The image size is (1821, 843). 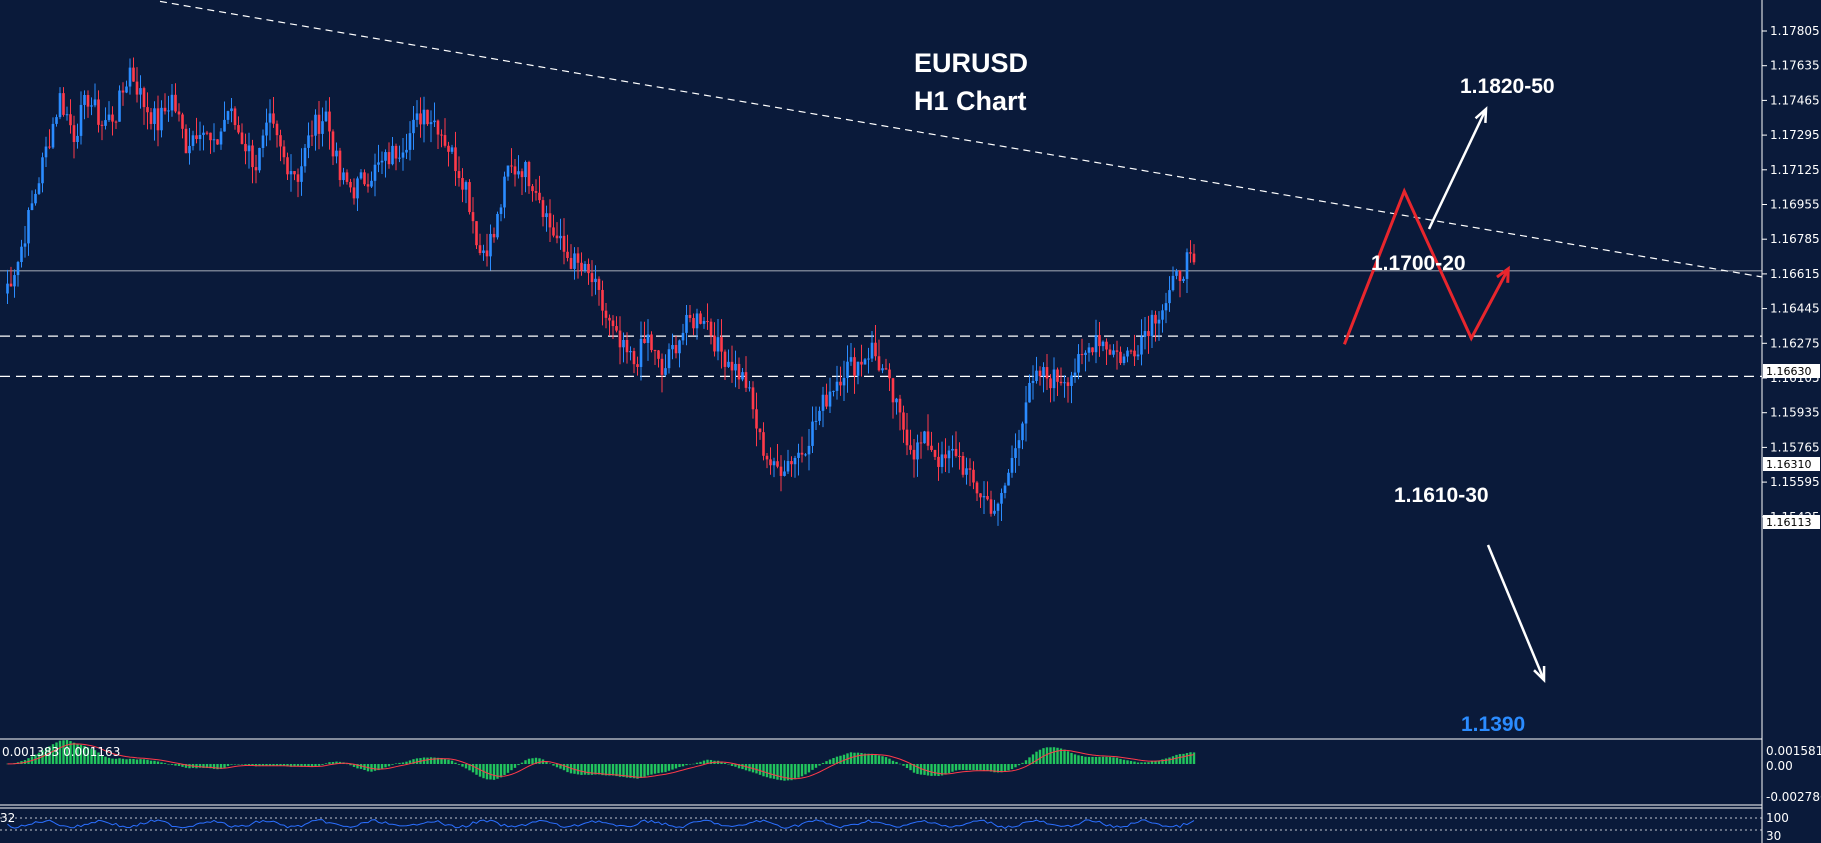 What do you see at coordinates (1795, 100) in the screenshot?
I see `price-tick-label: 1.17465` at bounding box center [1795, 100].